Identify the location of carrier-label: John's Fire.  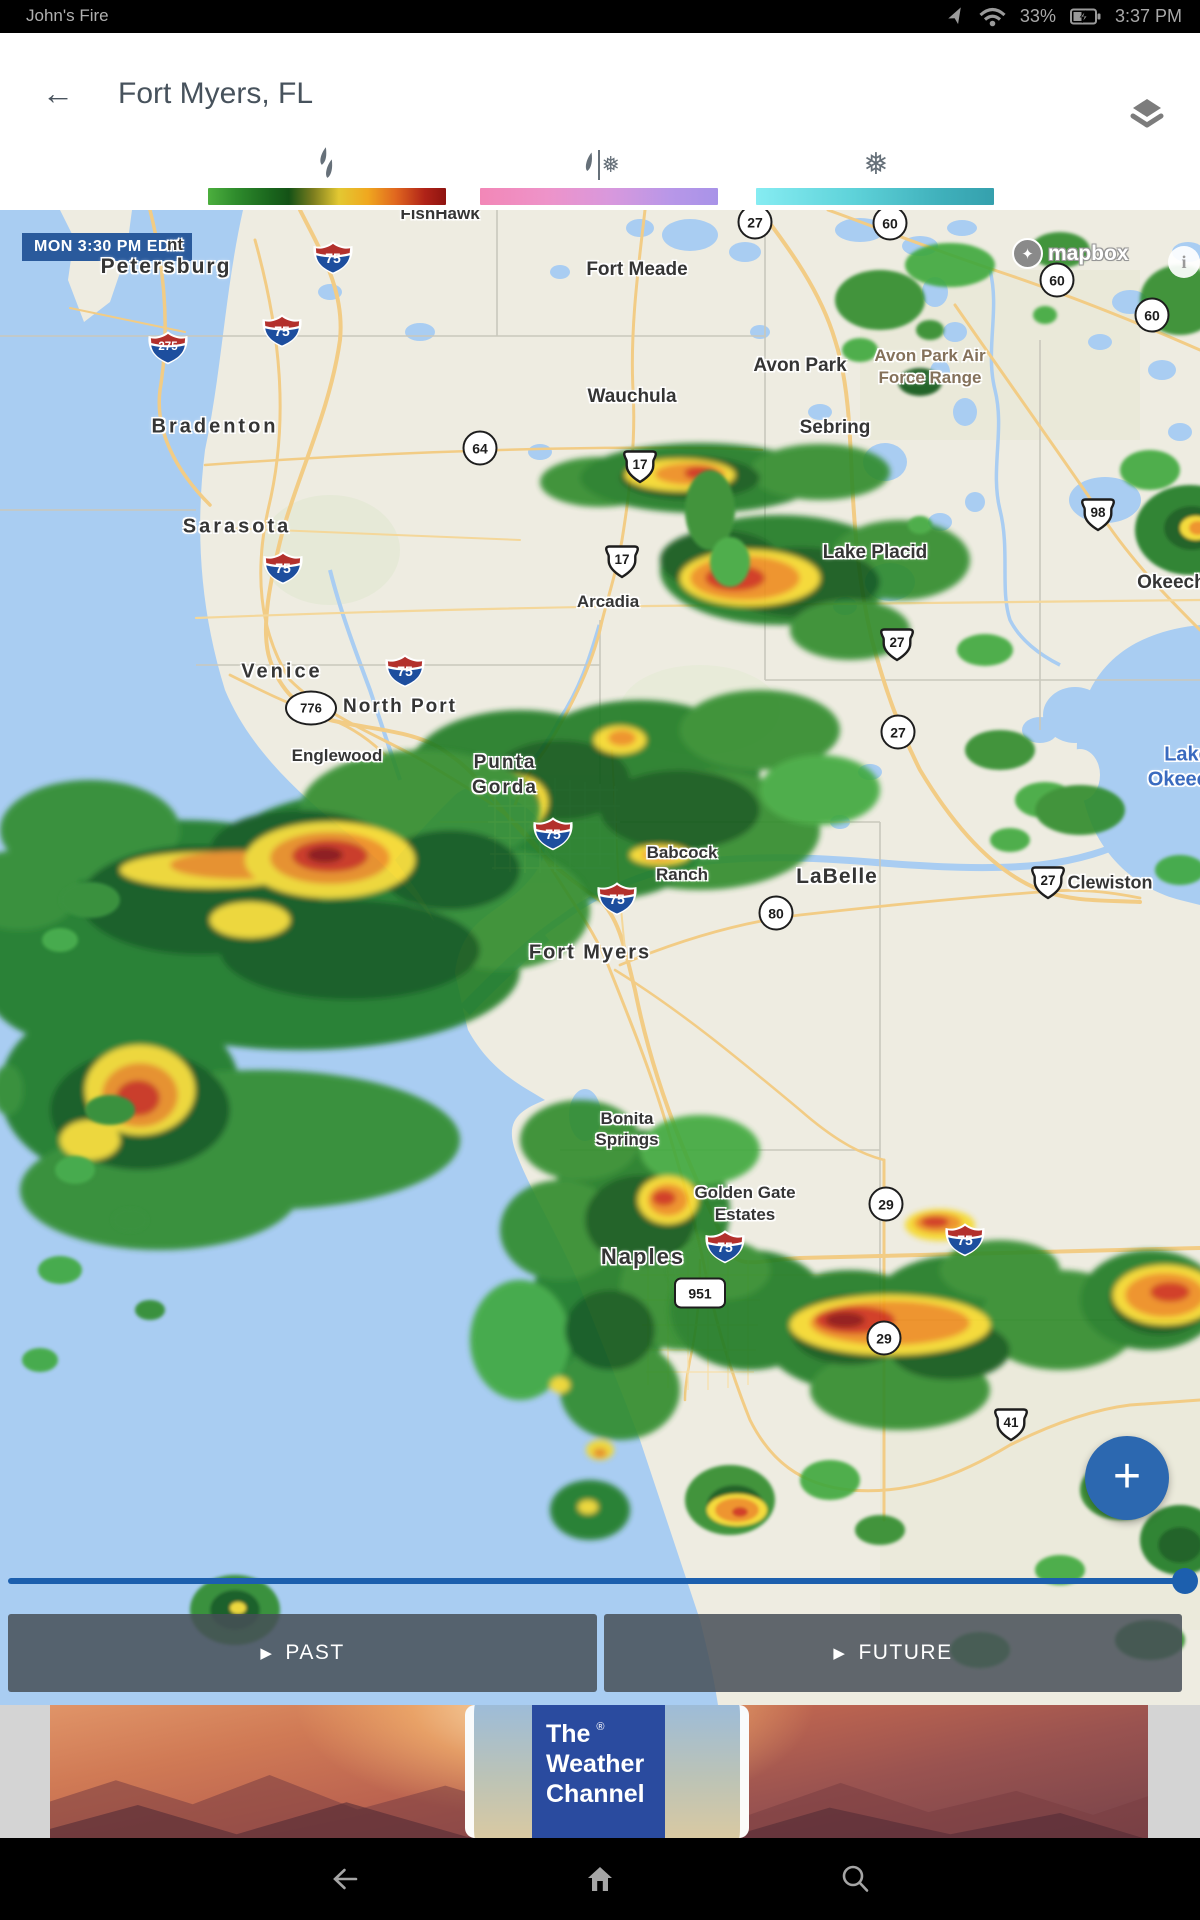
(67, 15).